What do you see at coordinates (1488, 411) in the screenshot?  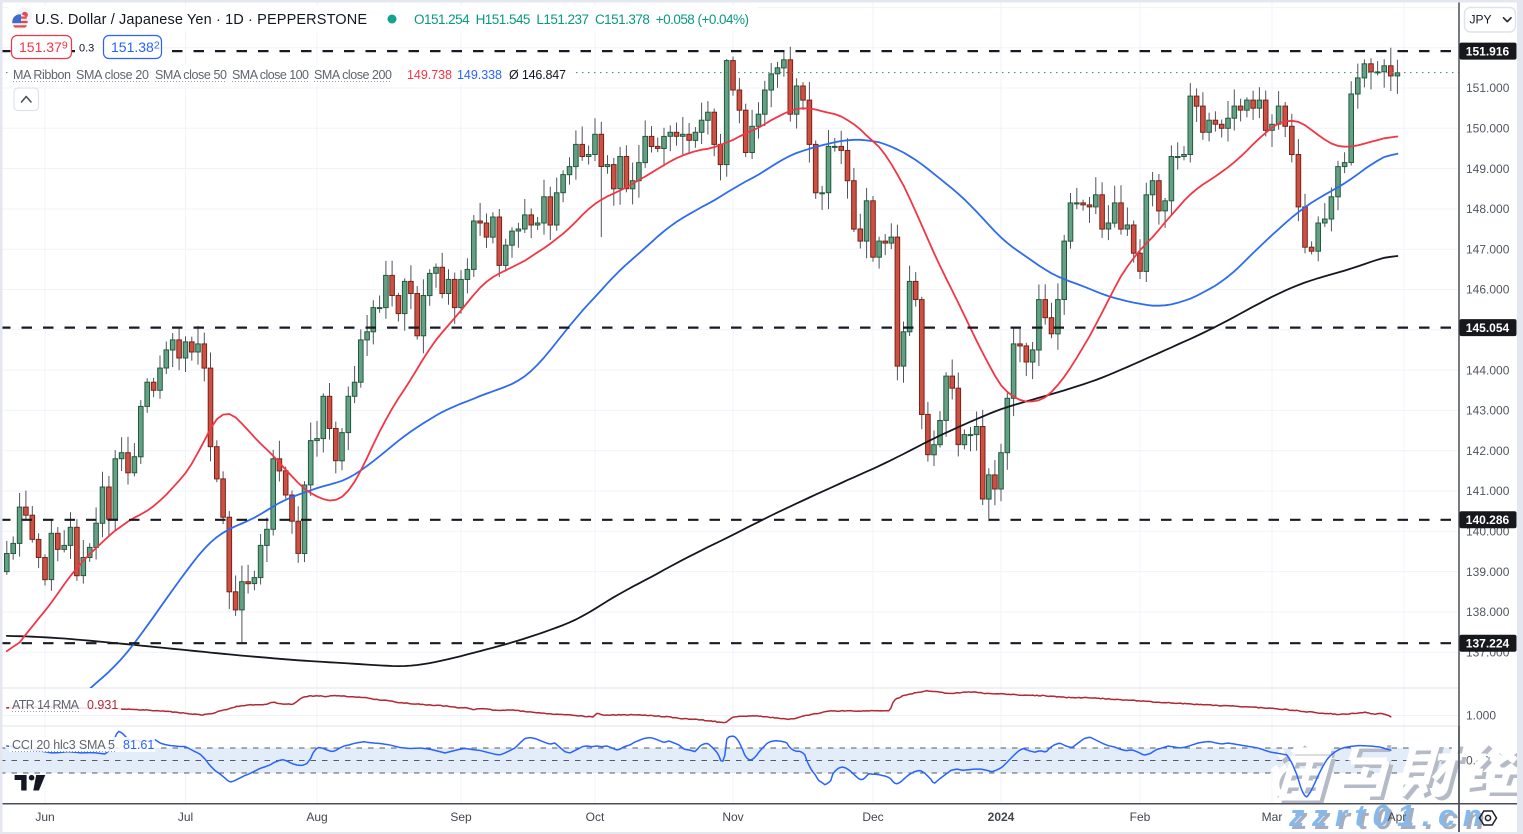 I see `svg-text: 143.000` at bounding box center [1488, 411].